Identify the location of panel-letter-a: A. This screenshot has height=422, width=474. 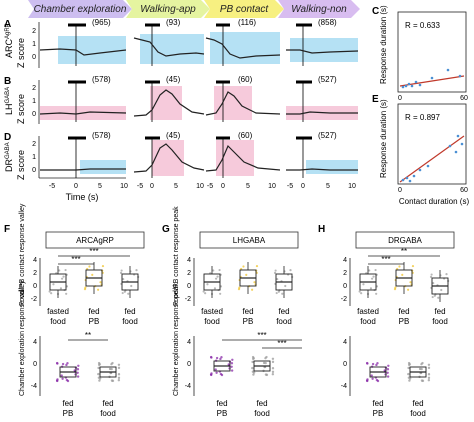
(7, 24).